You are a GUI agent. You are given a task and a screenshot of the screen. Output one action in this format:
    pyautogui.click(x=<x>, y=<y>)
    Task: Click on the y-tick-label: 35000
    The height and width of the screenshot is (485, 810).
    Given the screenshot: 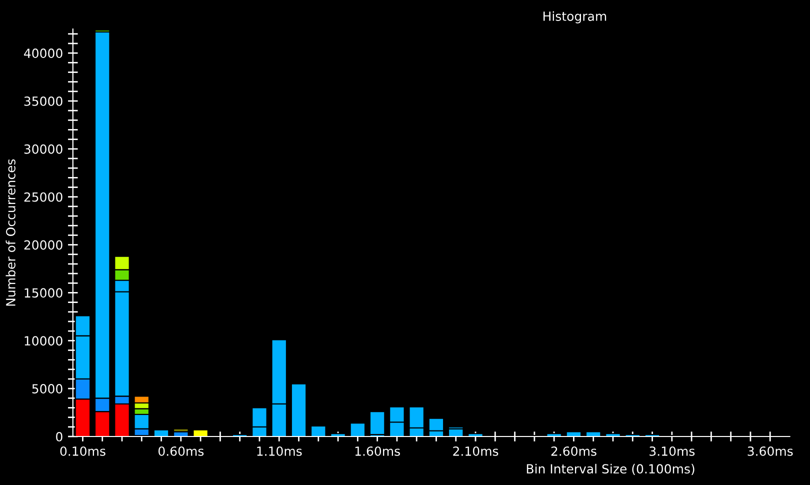 What is the action you would take?
    pyautogui.click(x=43, y=101)
    